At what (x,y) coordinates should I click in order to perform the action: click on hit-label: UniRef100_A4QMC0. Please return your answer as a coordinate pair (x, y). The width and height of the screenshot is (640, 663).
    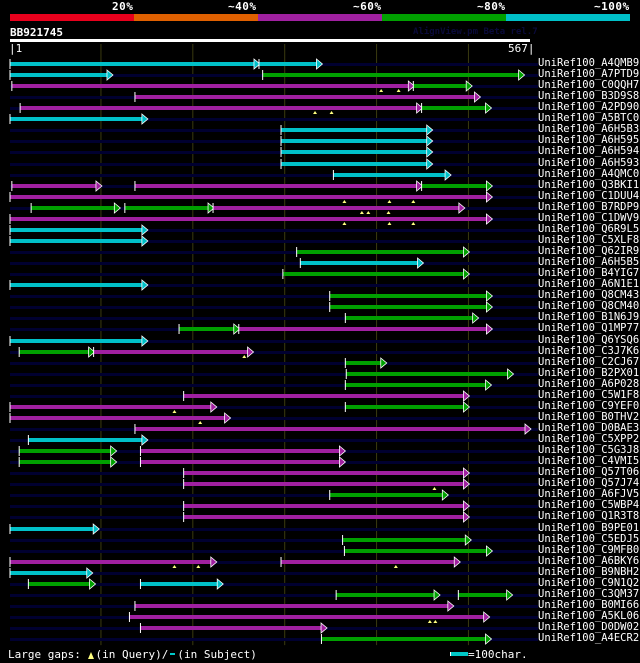
    Looking at the image, I should click on (589, 174).